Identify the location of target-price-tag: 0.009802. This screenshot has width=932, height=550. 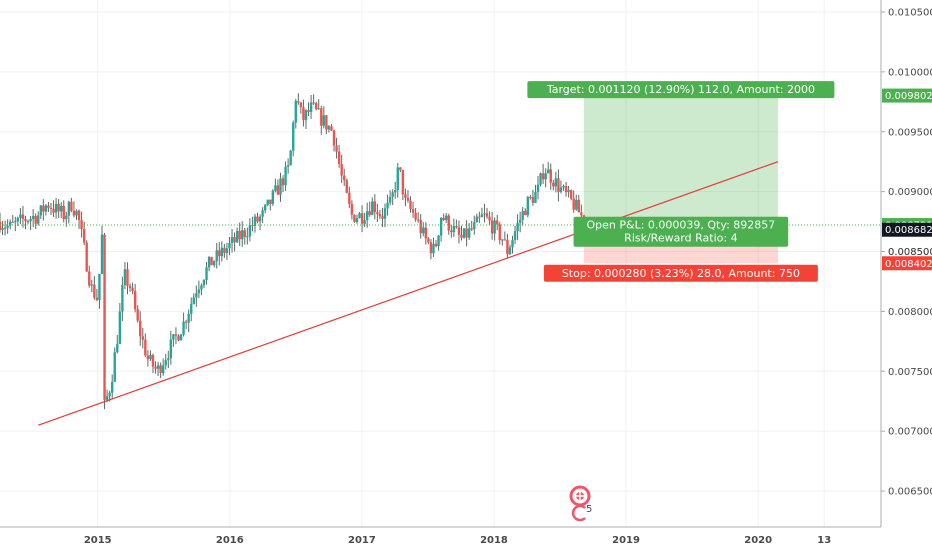
(907, 95).